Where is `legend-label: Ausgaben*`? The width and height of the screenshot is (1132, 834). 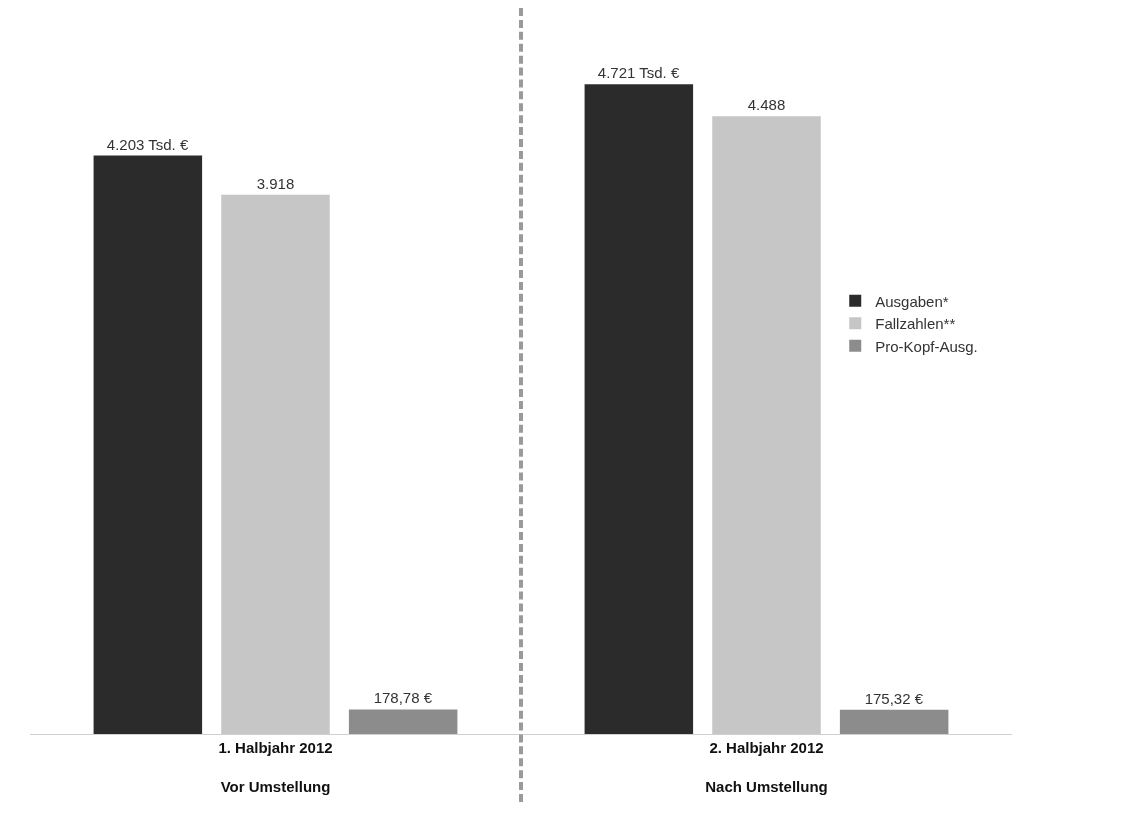
legend-label: Ausgaben* is located at coordinates (912, 301).